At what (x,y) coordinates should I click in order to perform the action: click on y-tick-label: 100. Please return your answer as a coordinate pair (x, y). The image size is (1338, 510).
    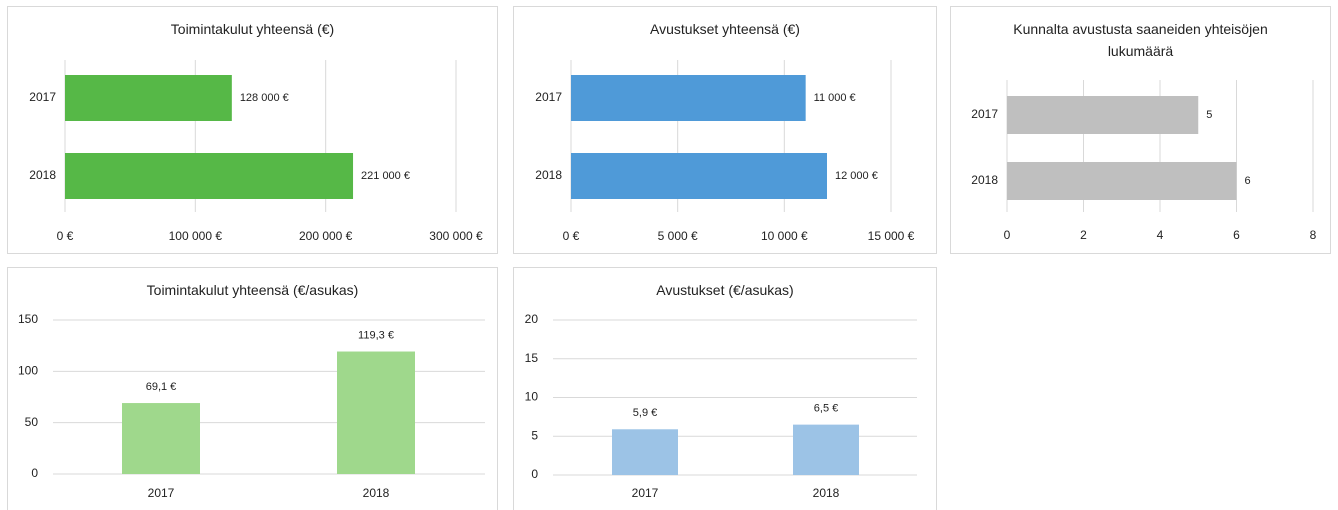
    Looking at the image, I should click on (28, 371).